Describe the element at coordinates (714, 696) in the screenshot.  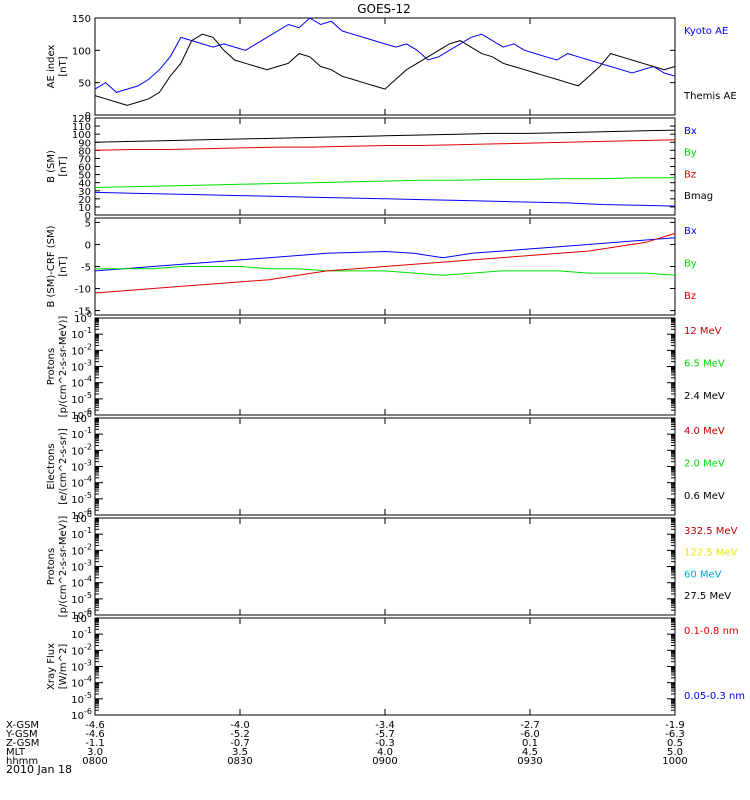
I see `legend-entry: 0.05-0.3 nm` at that location.